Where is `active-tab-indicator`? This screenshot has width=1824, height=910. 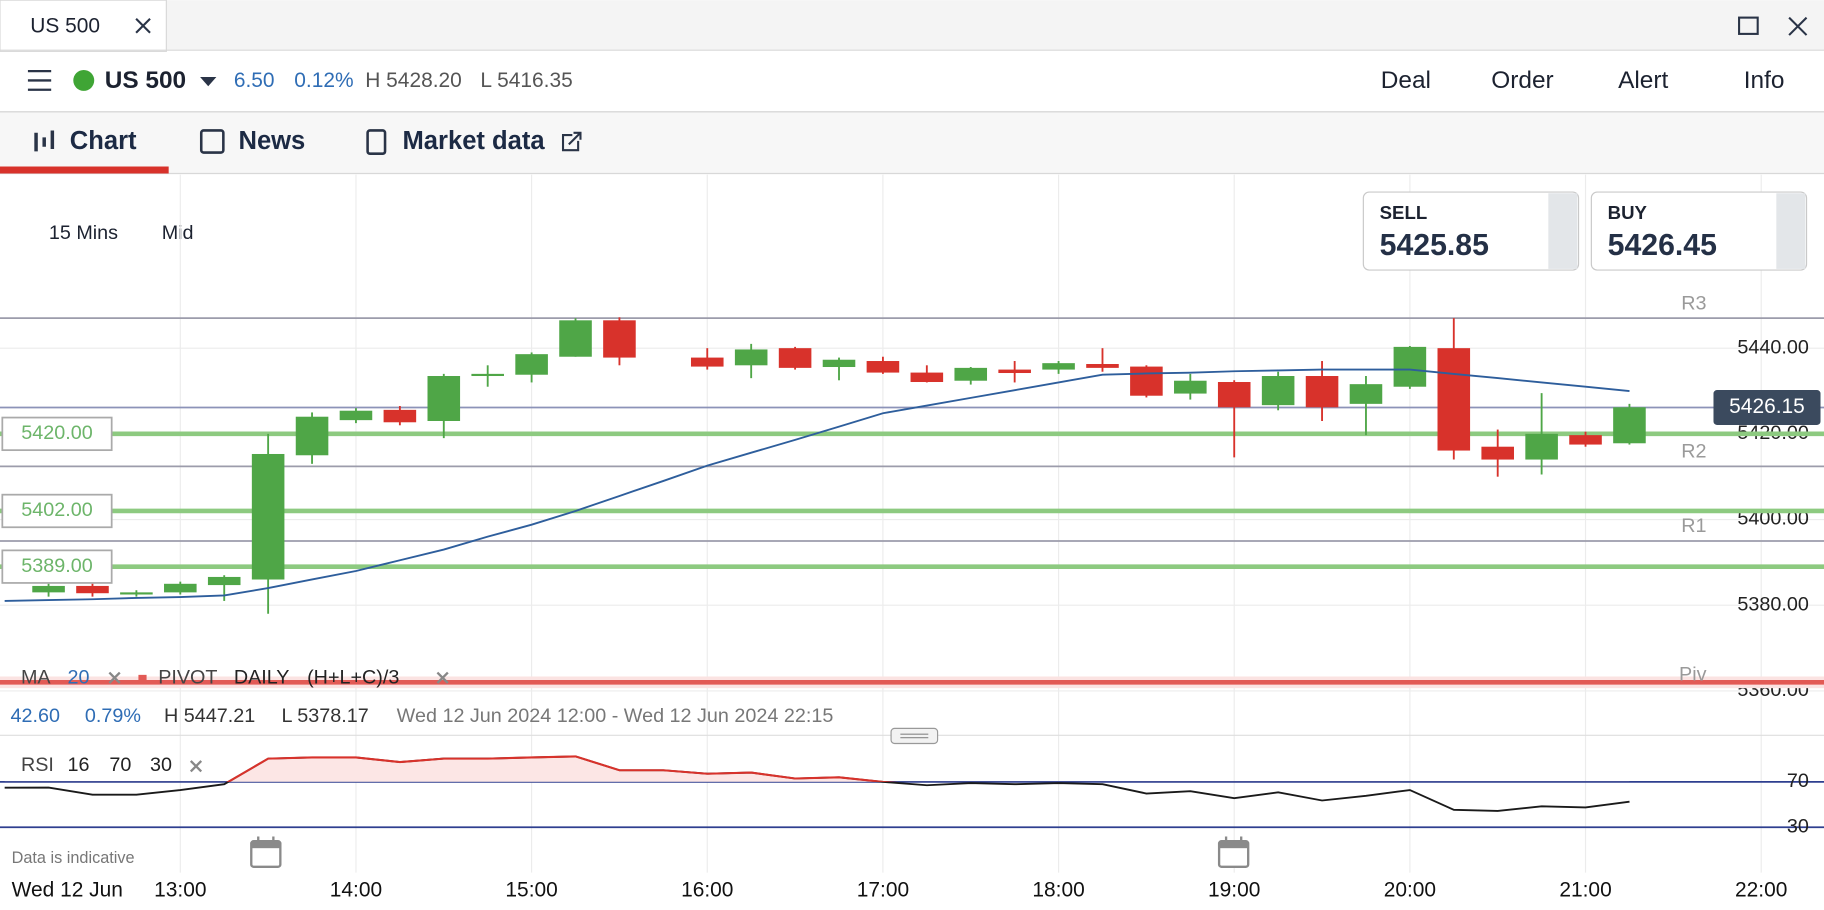
active-tab-indicator is located at coordinates (84, 170).